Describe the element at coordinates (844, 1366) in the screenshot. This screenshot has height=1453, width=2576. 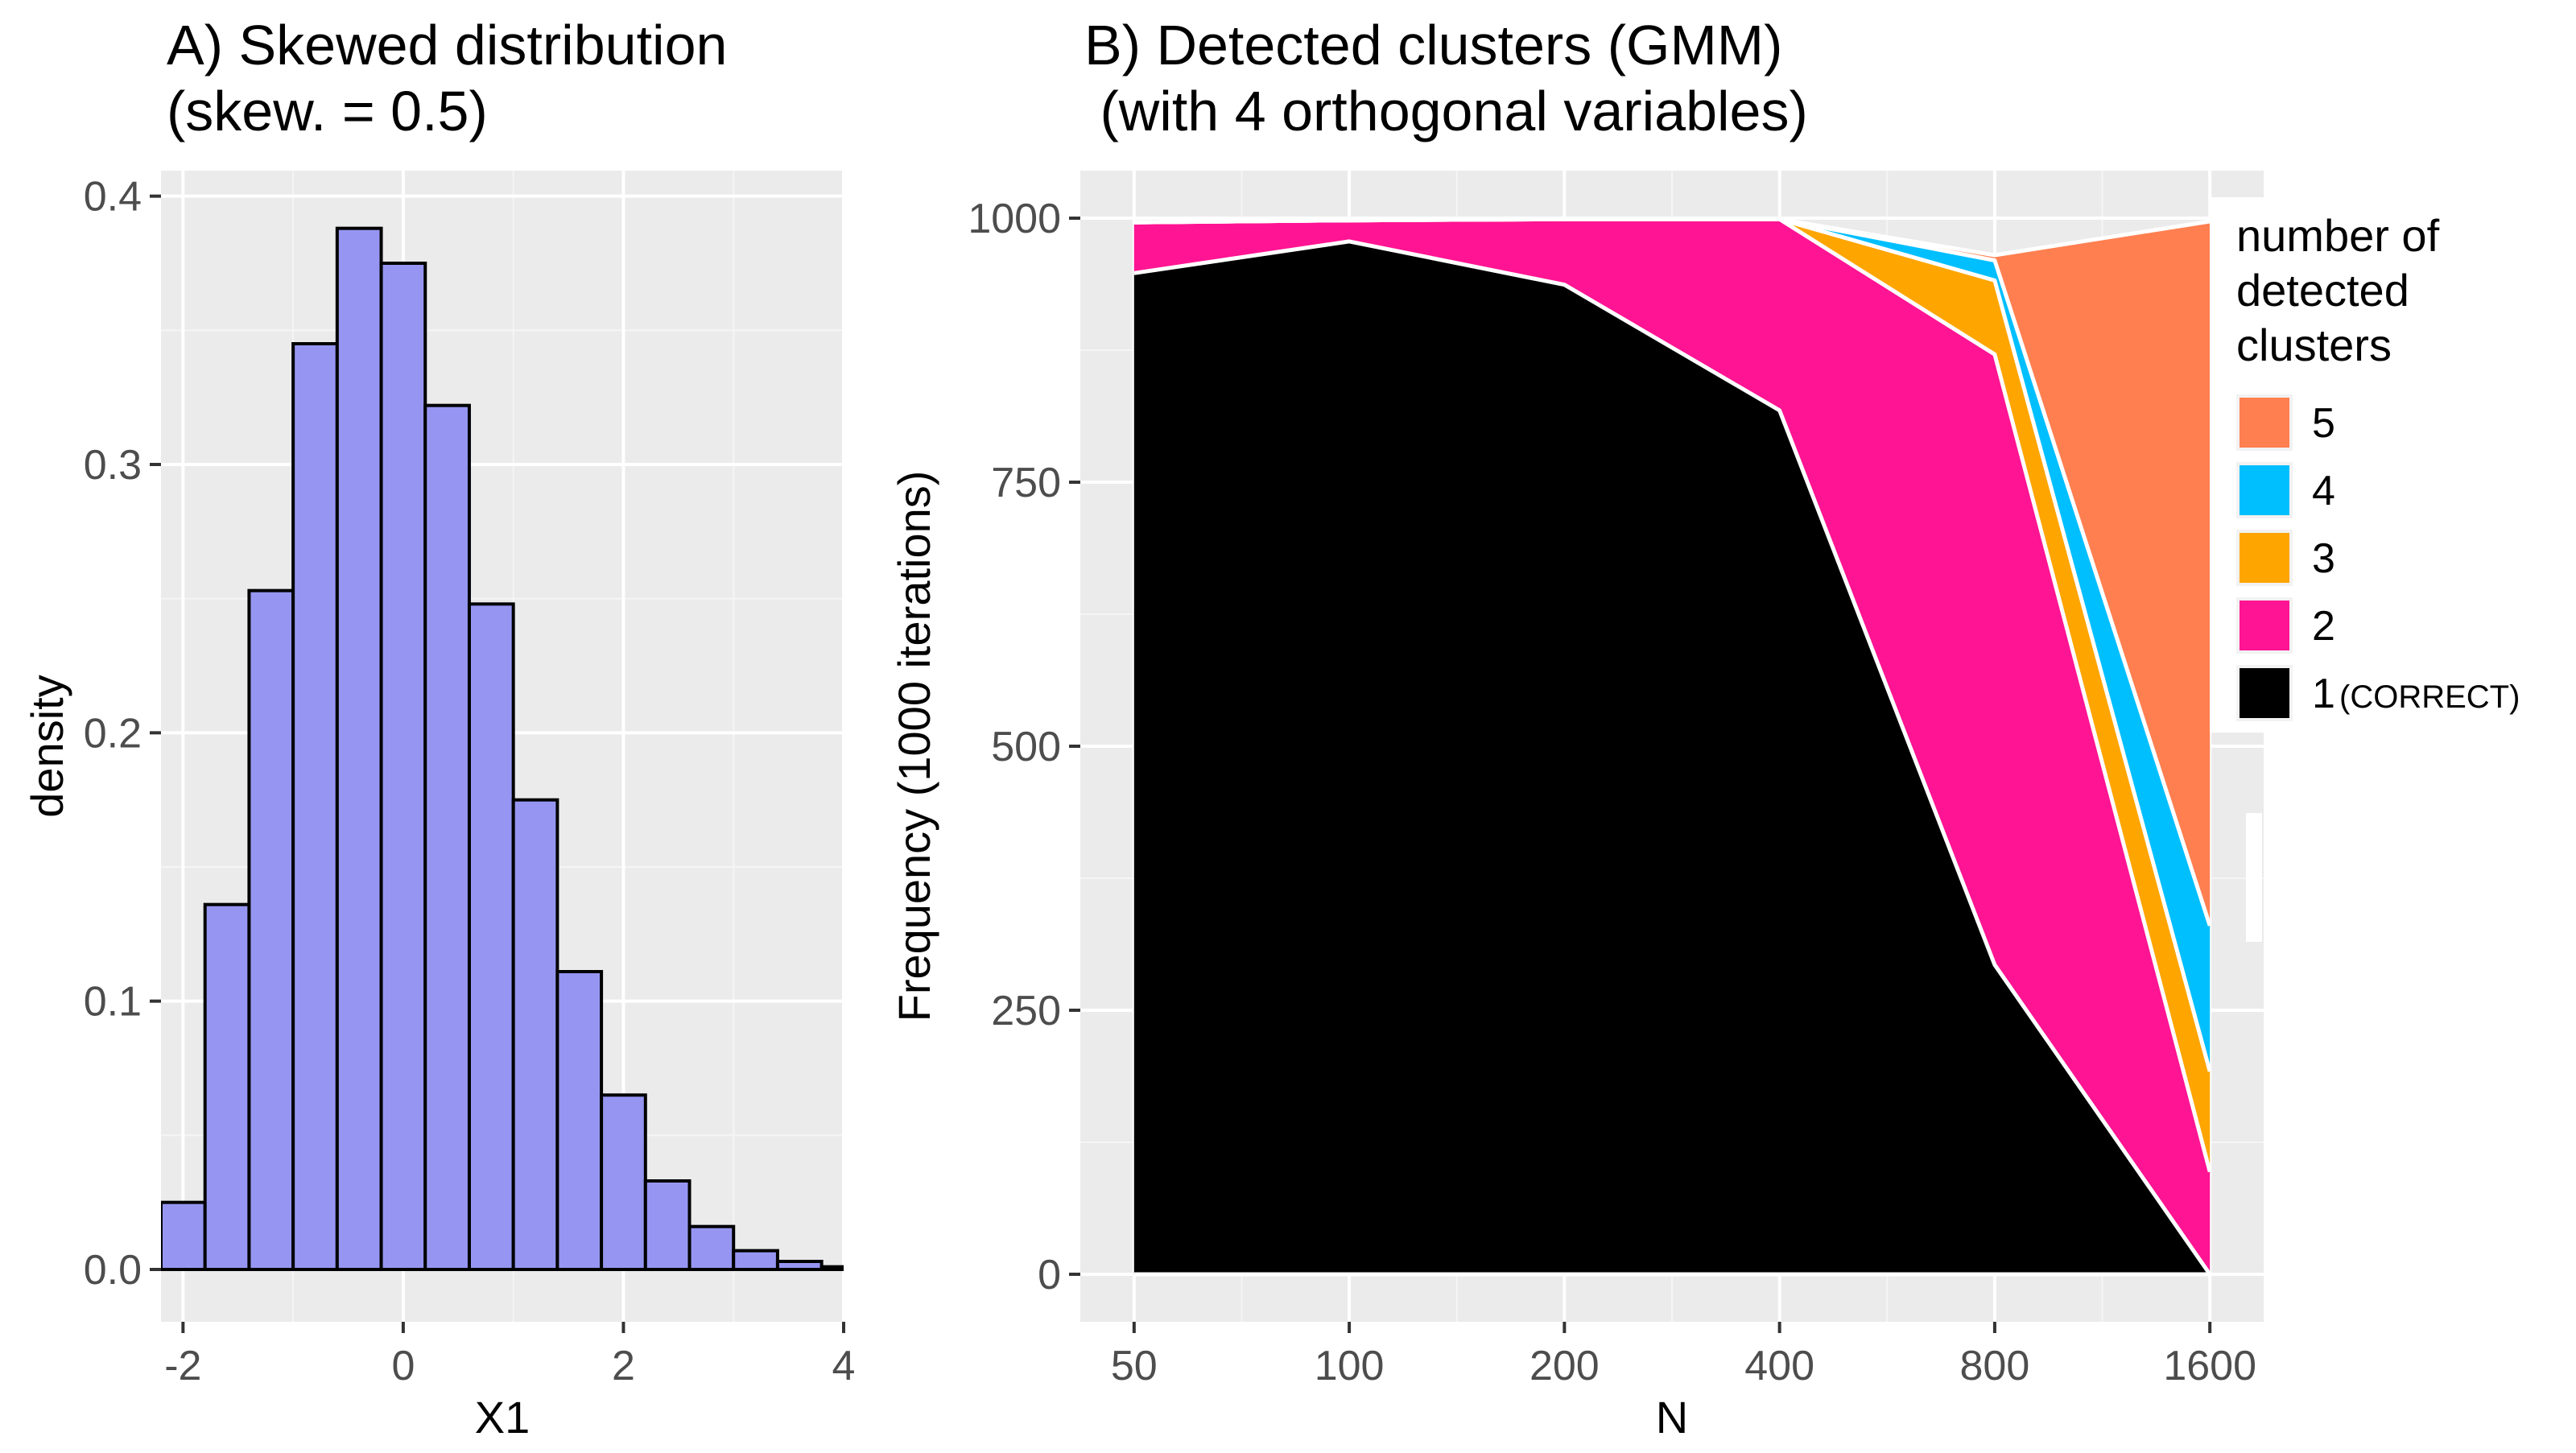
I see `histogram-x-tick-label: 4` at that location.